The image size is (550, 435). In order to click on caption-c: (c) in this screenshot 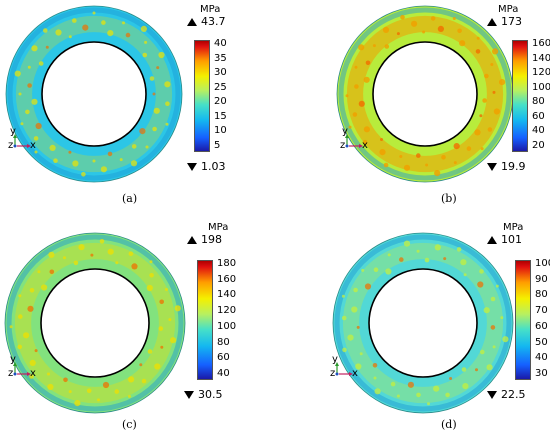, I will do `click(129, 424)`.